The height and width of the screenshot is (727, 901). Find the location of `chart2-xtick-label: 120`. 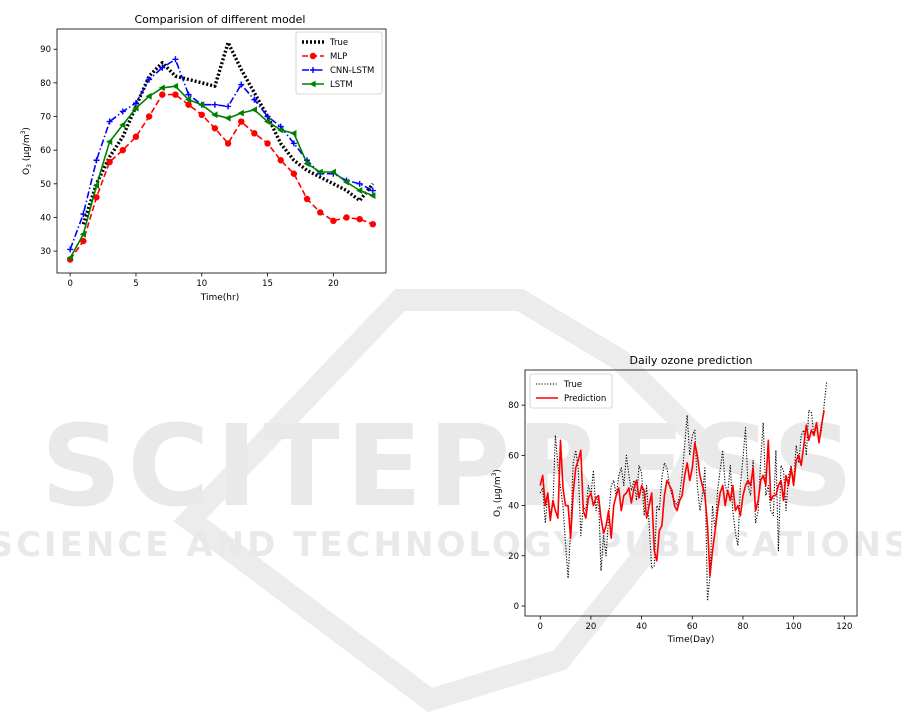

chart2-xtick-label: 120 is located at coordinates (844, 627).